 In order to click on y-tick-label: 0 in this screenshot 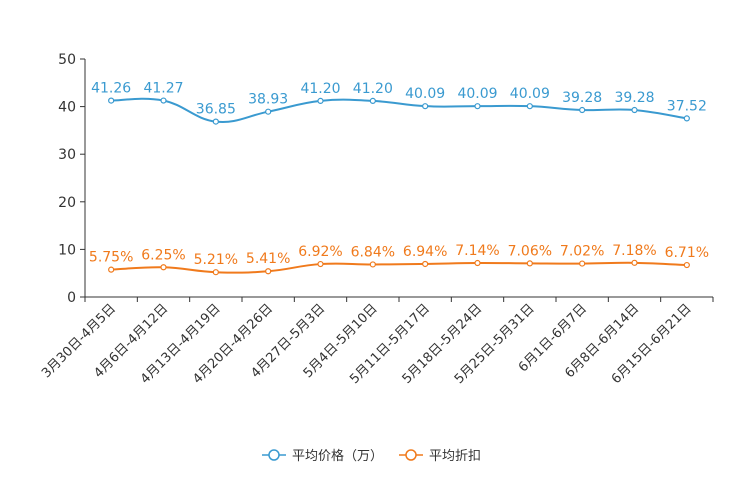, I will do `click(71, 298)`.